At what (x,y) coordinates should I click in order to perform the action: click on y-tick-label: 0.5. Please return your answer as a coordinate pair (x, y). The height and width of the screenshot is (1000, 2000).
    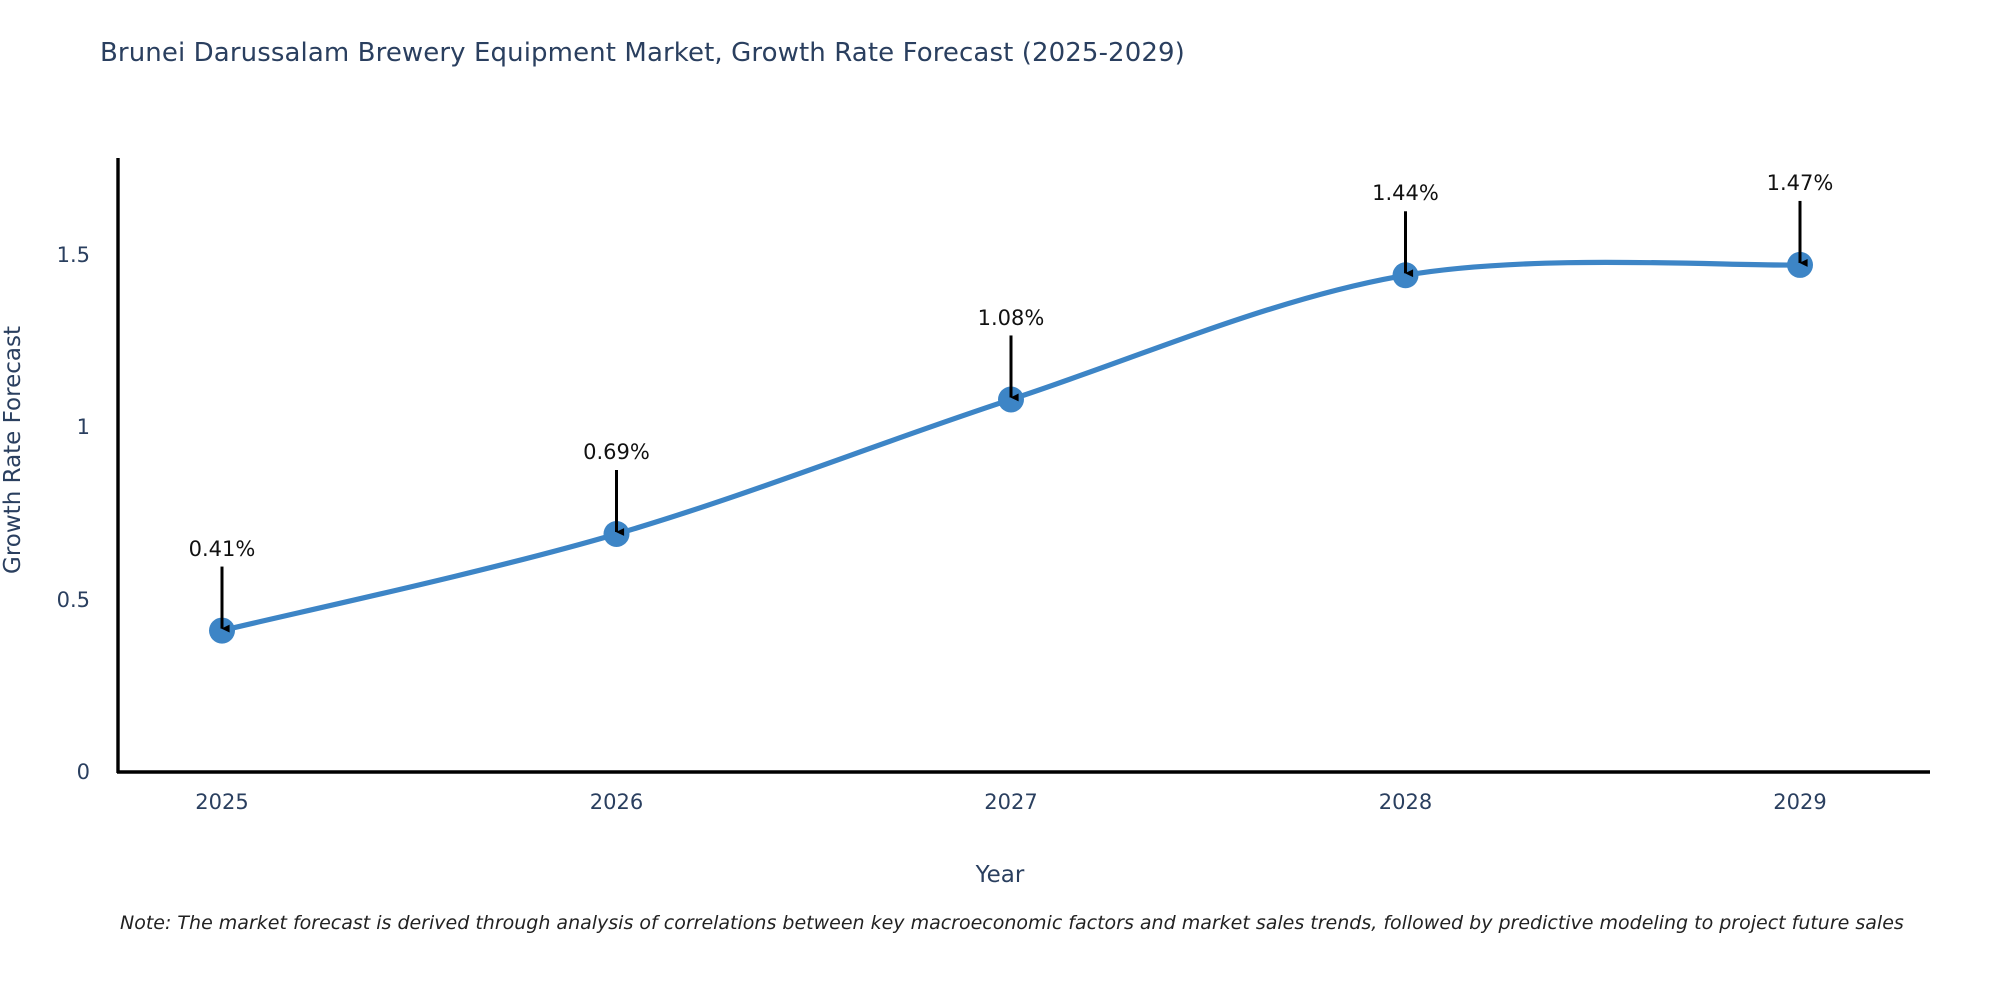
    Looking at the image, I should click on (73, 599).